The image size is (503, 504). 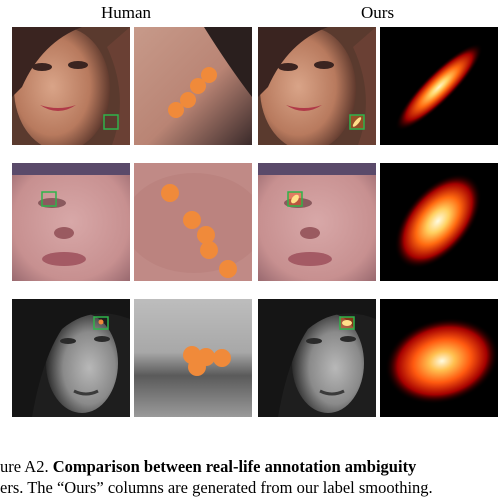 I want to click on row2-ours-heatmap, so click(x=439, y=222).